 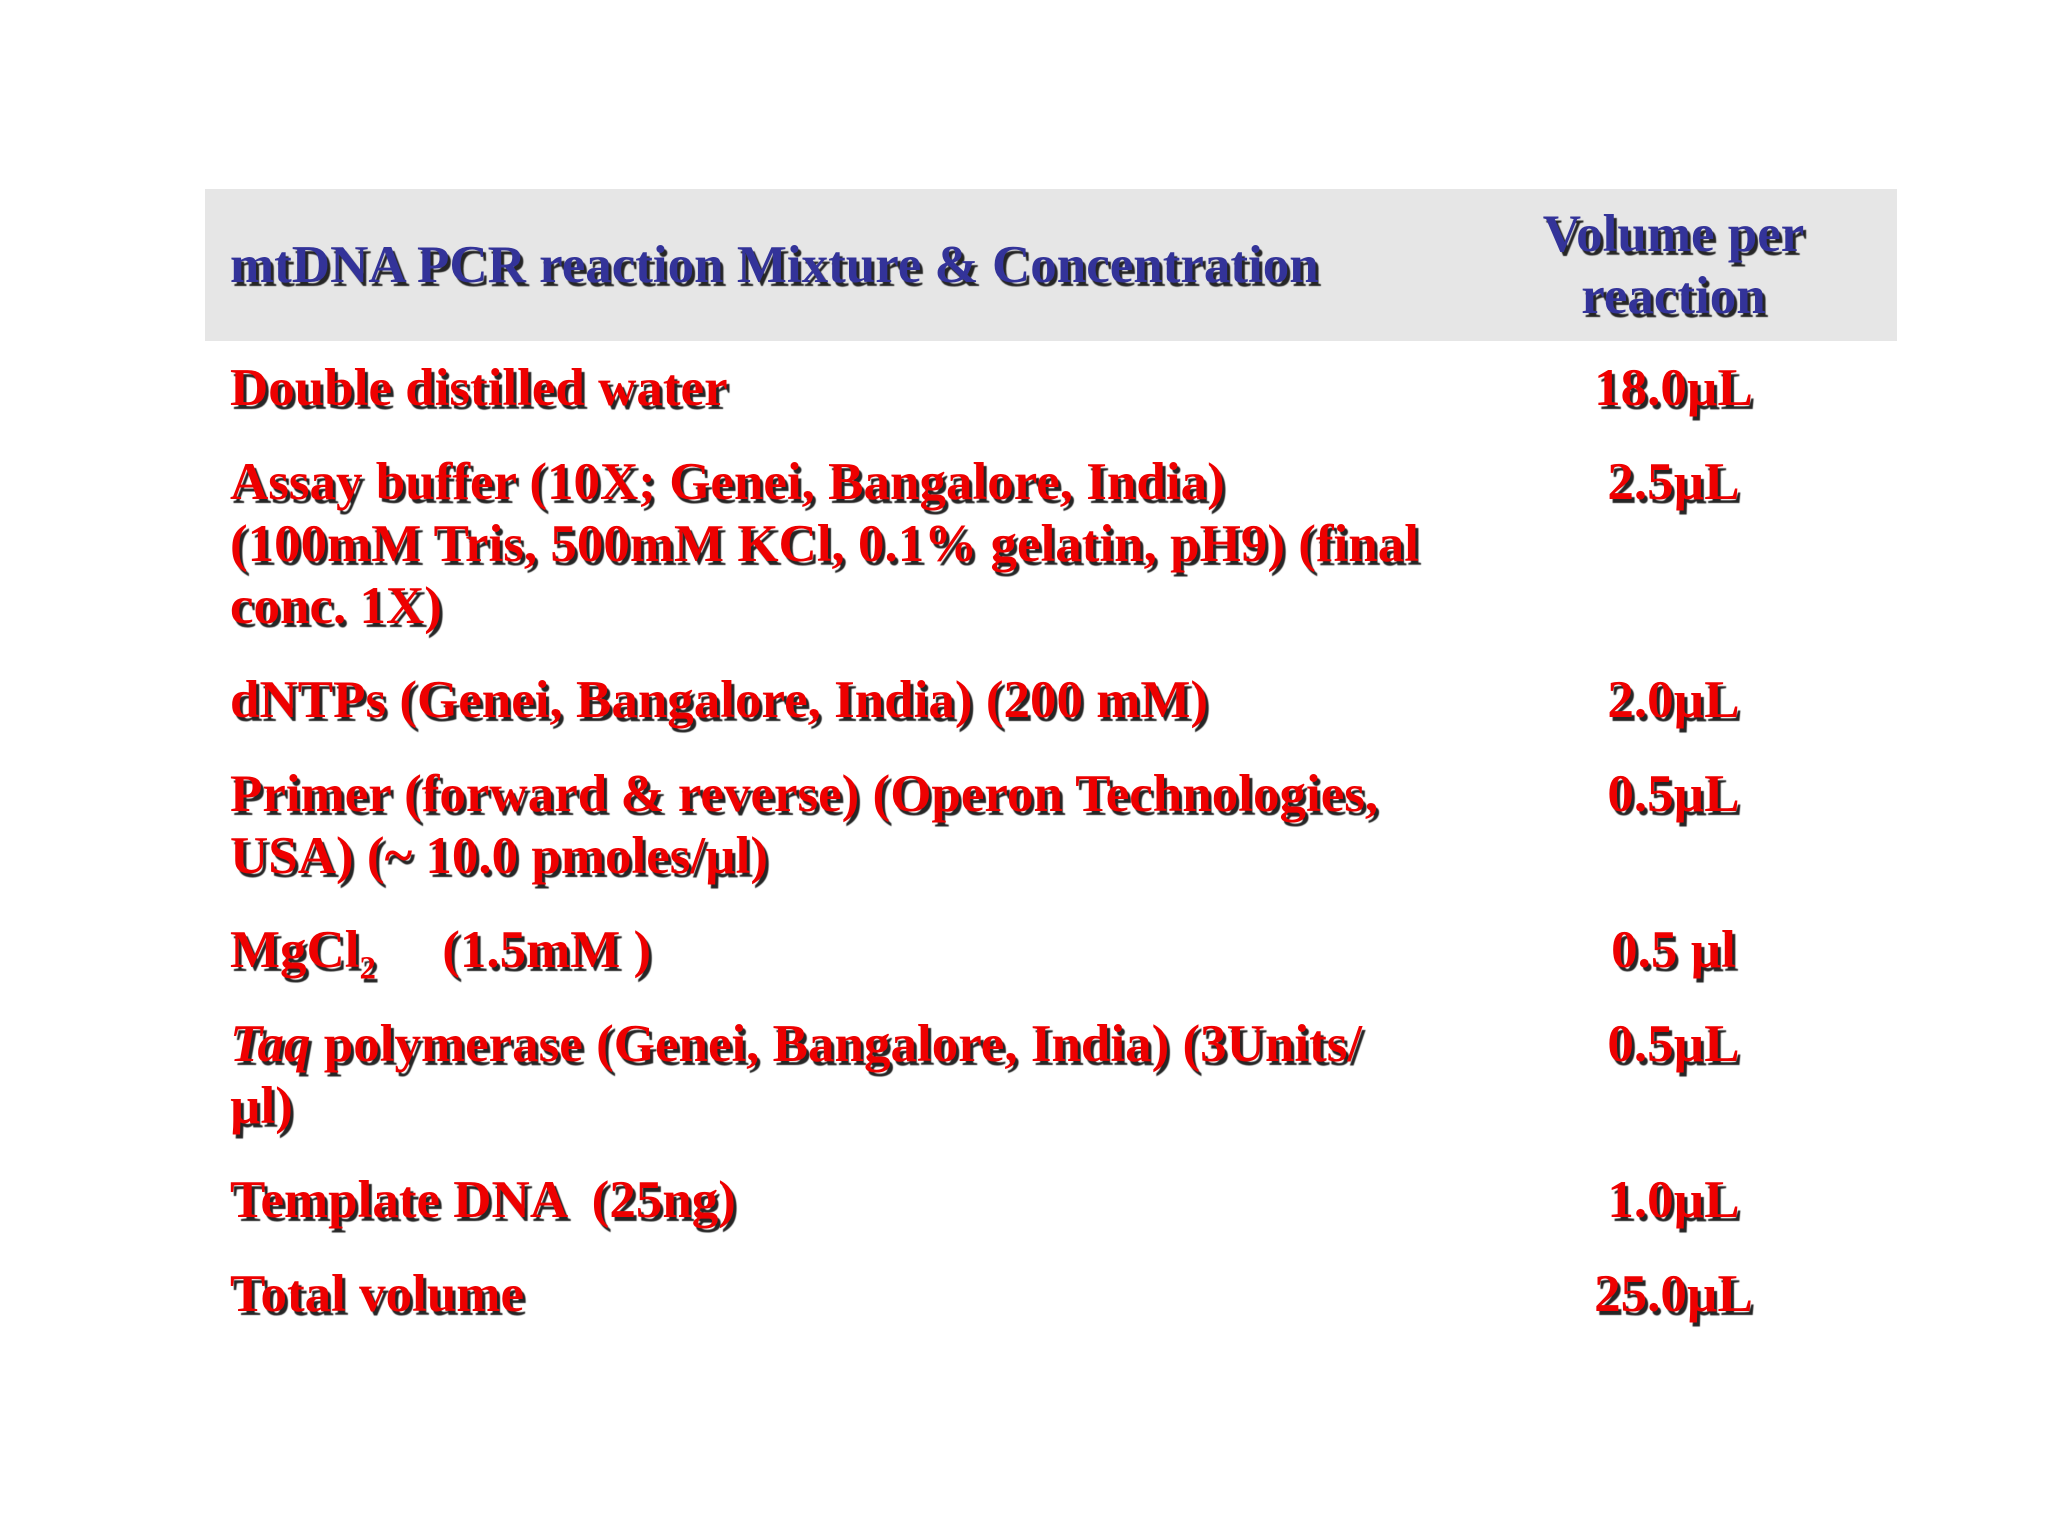 I want to click on row-label: MgCl2 (1.5mM ), so click(x=827, y=952).